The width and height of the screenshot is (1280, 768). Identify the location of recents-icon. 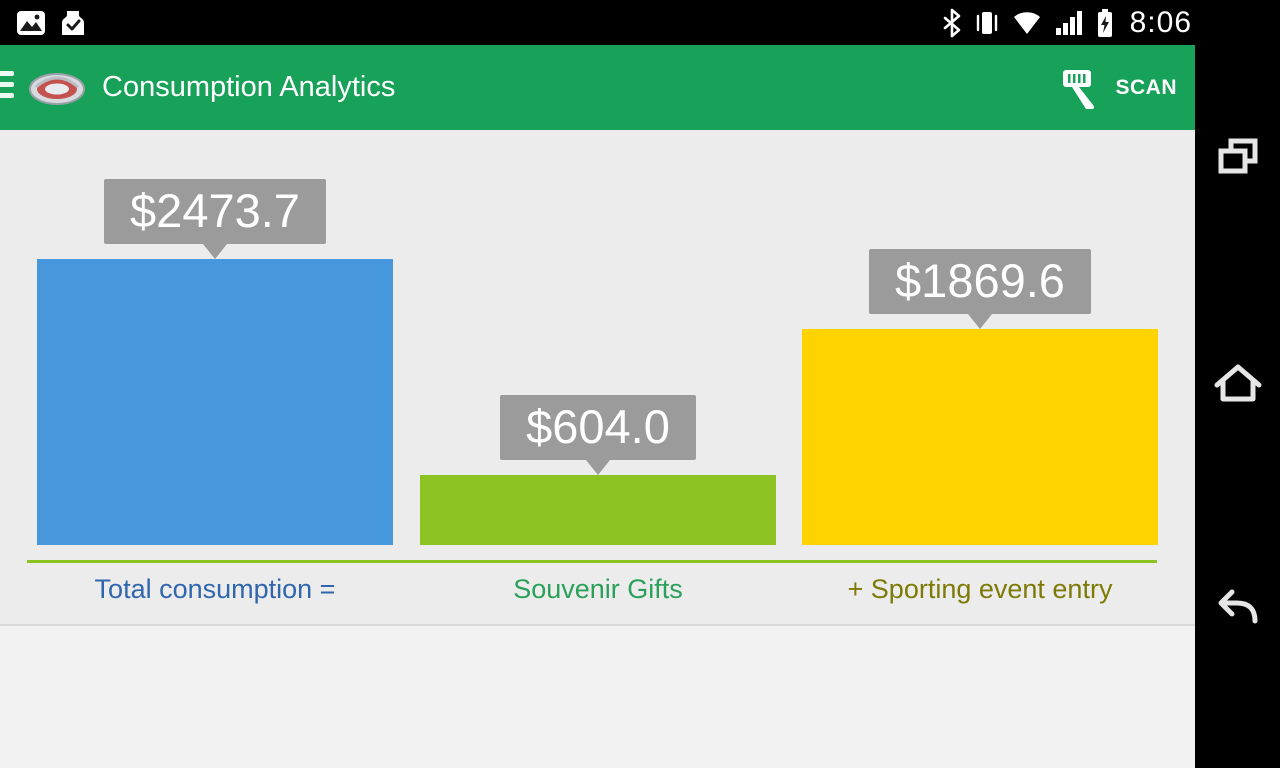
(1237, 156).